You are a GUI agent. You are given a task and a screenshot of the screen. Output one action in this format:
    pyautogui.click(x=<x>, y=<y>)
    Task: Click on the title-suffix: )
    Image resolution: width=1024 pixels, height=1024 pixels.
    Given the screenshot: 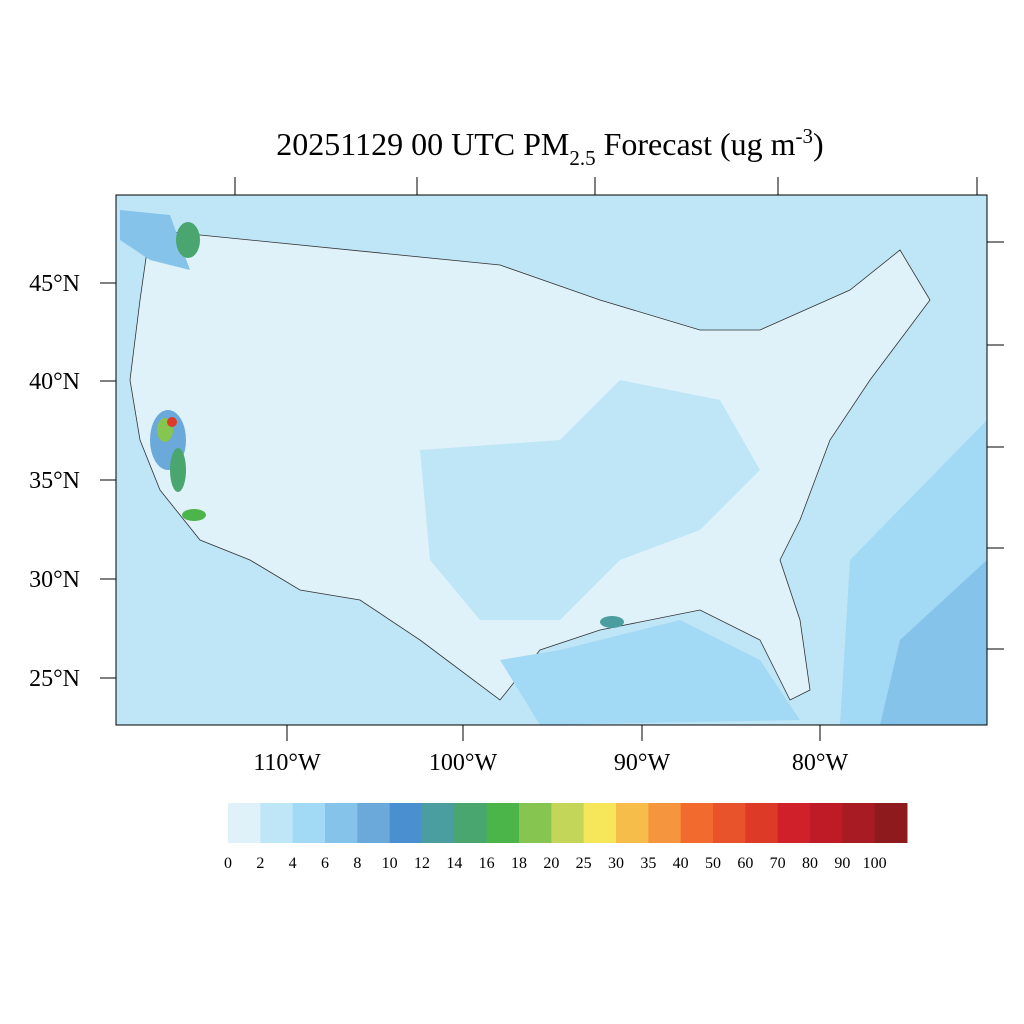 What is the action you would take?
    pyautogui.click(x=818, y=144)
    